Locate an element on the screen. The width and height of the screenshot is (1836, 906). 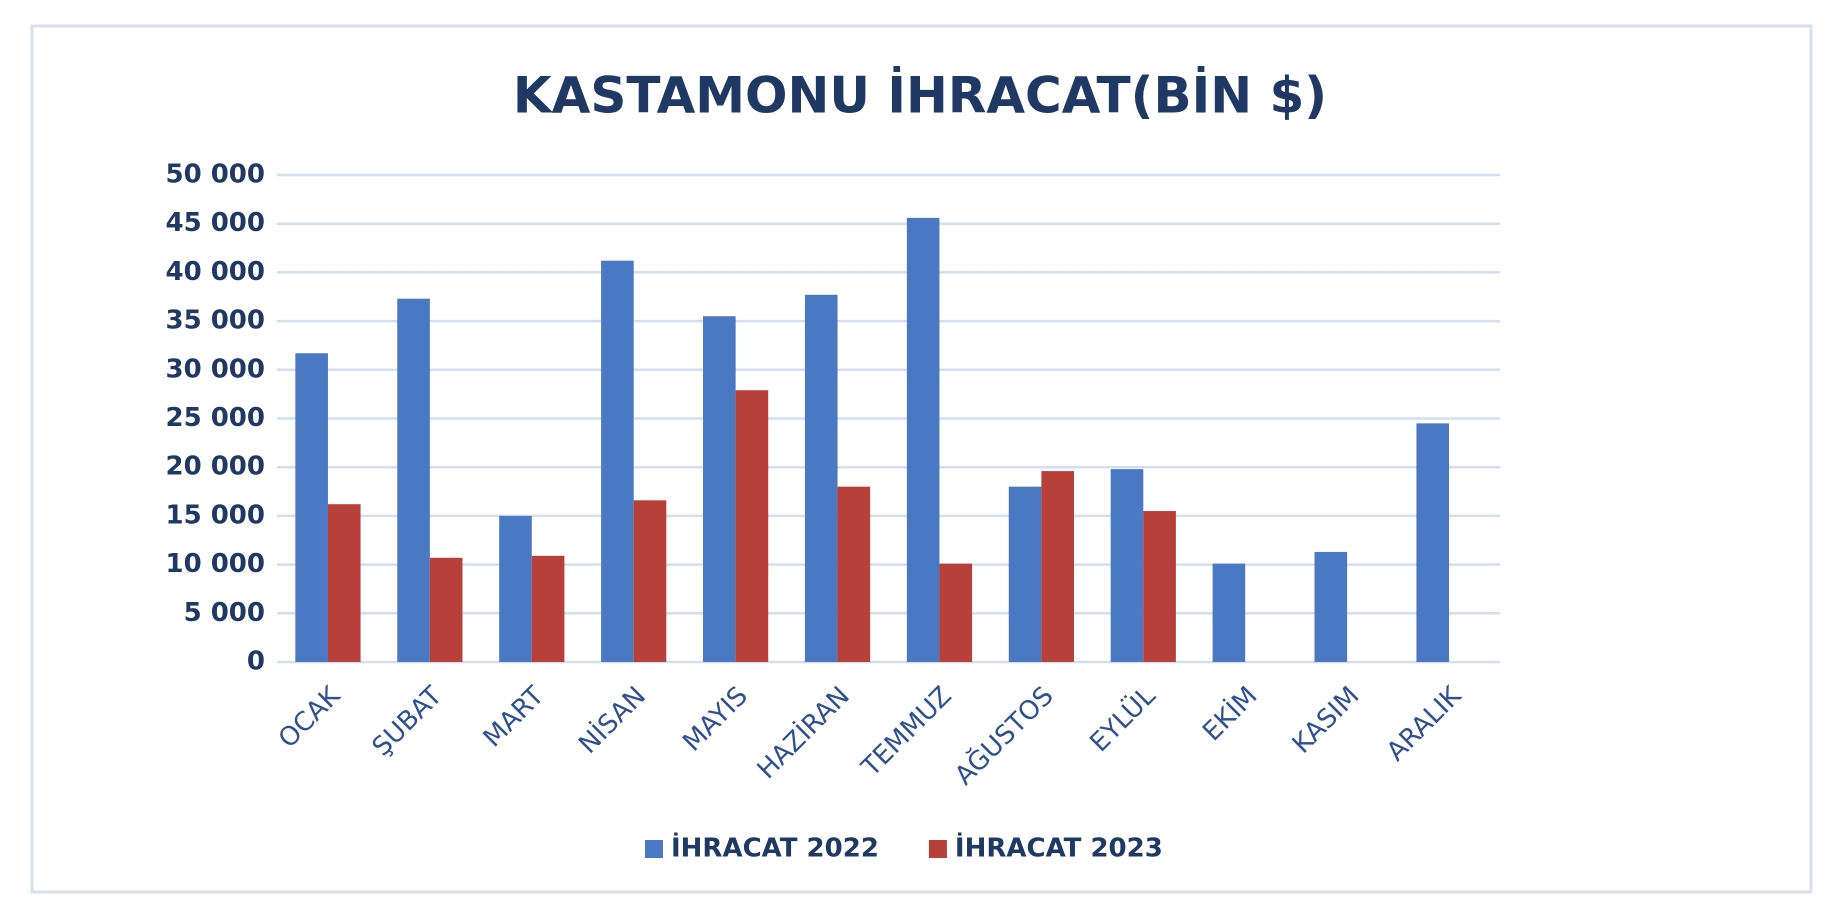
y-tick-label: 20 000 is located at coordinates (215, 467).